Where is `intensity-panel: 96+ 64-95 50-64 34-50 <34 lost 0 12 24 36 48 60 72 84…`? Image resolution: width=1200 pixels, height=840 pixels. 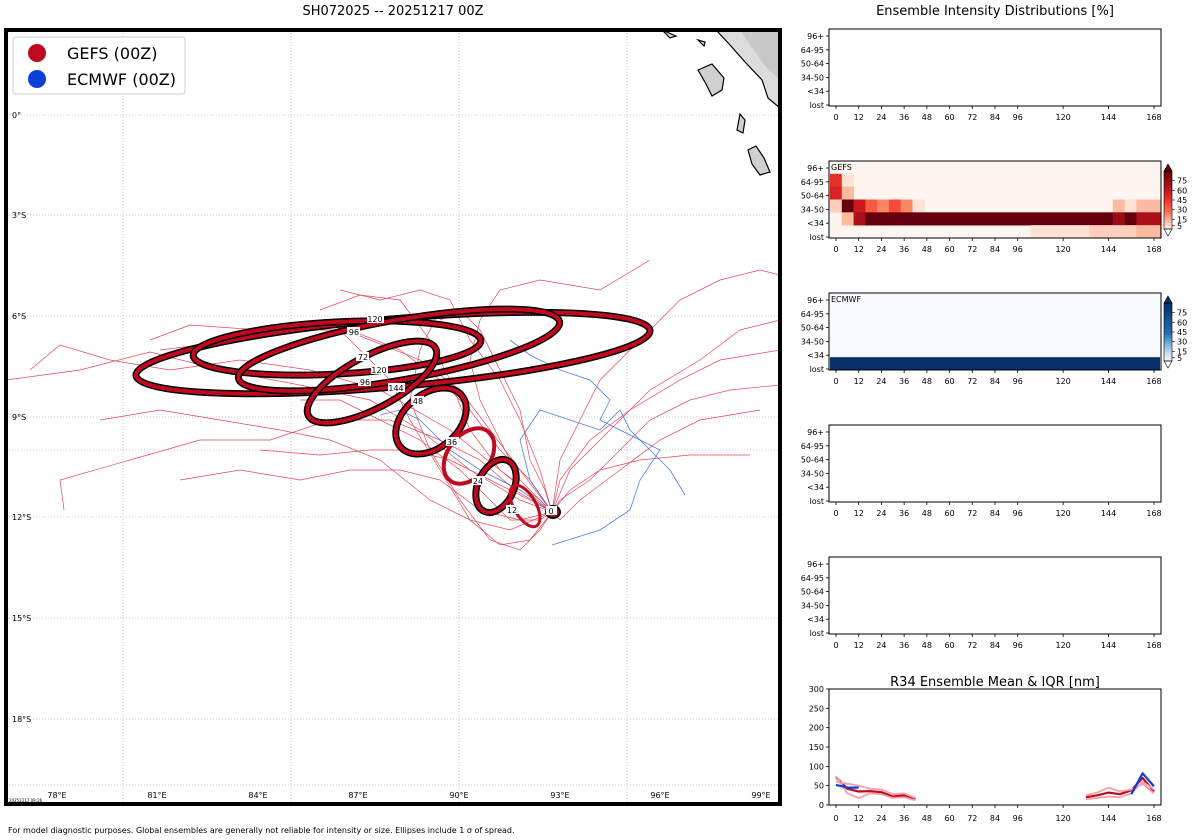
intensity-panel: 96+ 64-95 50-64 34-50 <34 lost 0 12 24 36 48 60 72 84… is located at coordinates (981, 75).